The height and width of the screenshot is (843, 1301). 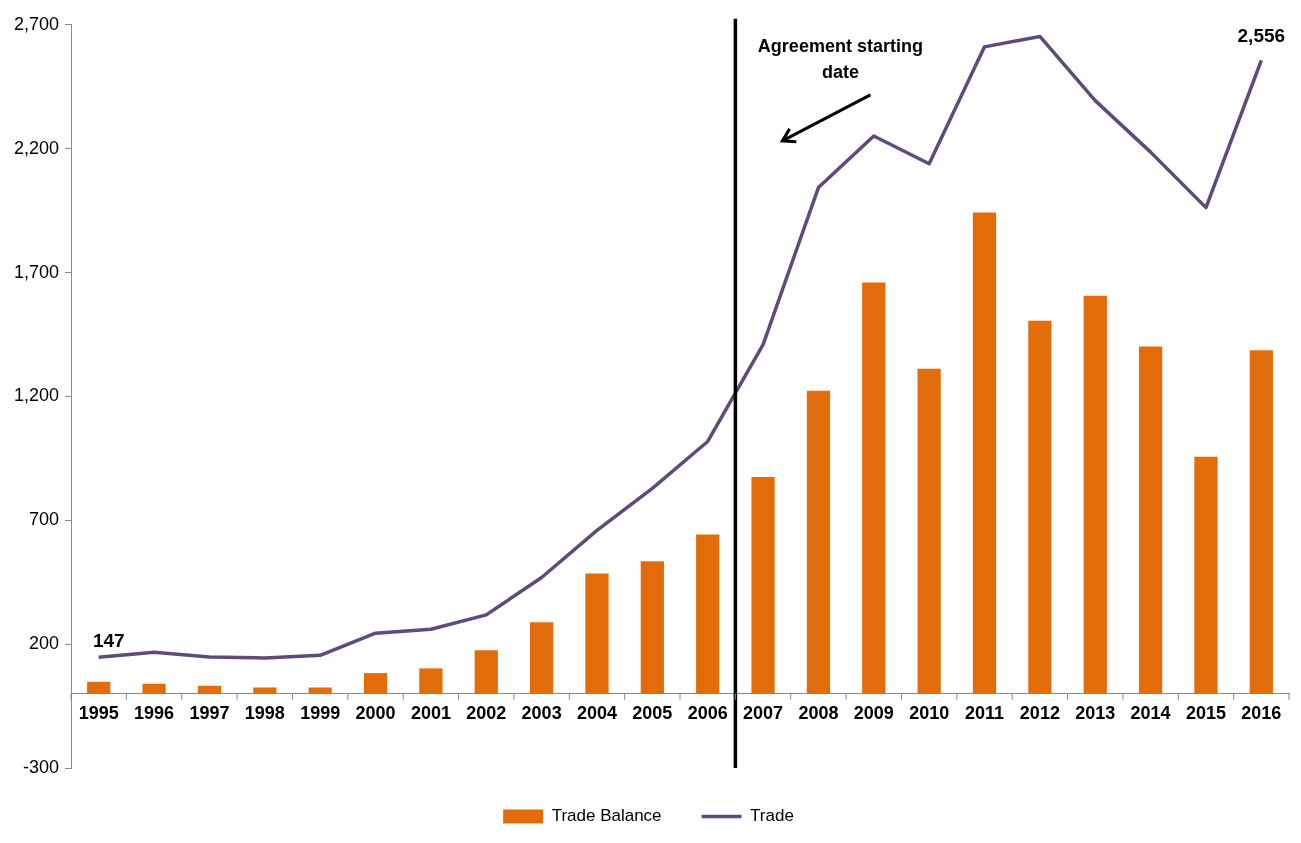 What do you see at coordinates (652, 713) in the screenshot?
I see `x-tick-label: 2005` at bounding box center [652, 713].